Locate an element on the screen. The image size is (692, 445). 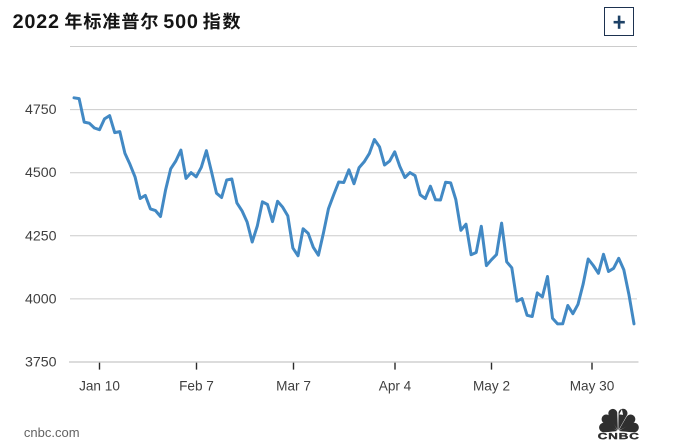
svg-text: 4250 is located at coordinates (41, 236).